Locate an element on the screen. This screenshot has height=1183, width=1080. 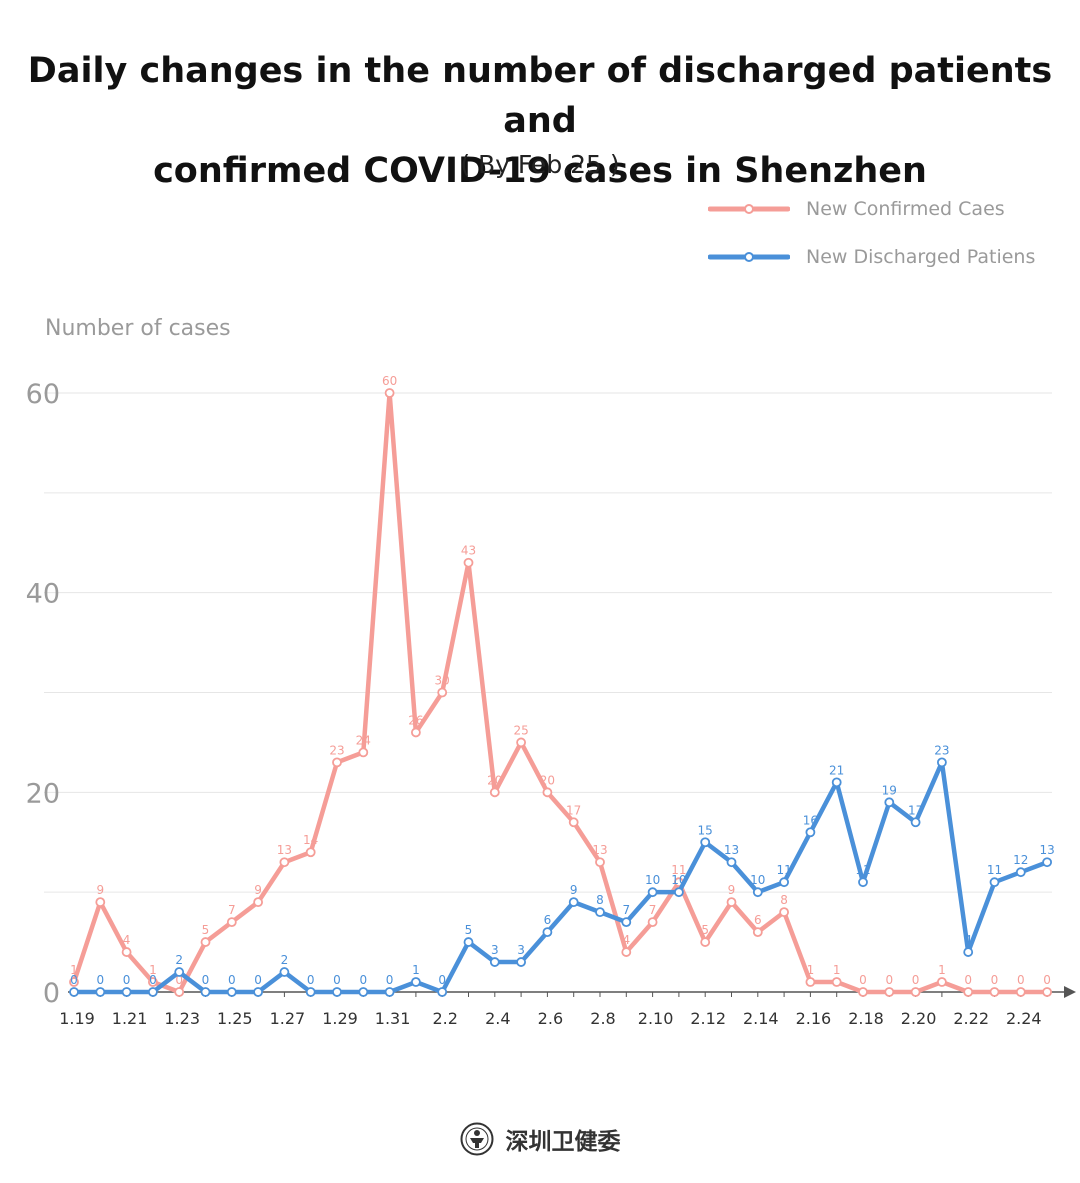
x-tick-label: 2.16 is located at coordinates (814, 1018).